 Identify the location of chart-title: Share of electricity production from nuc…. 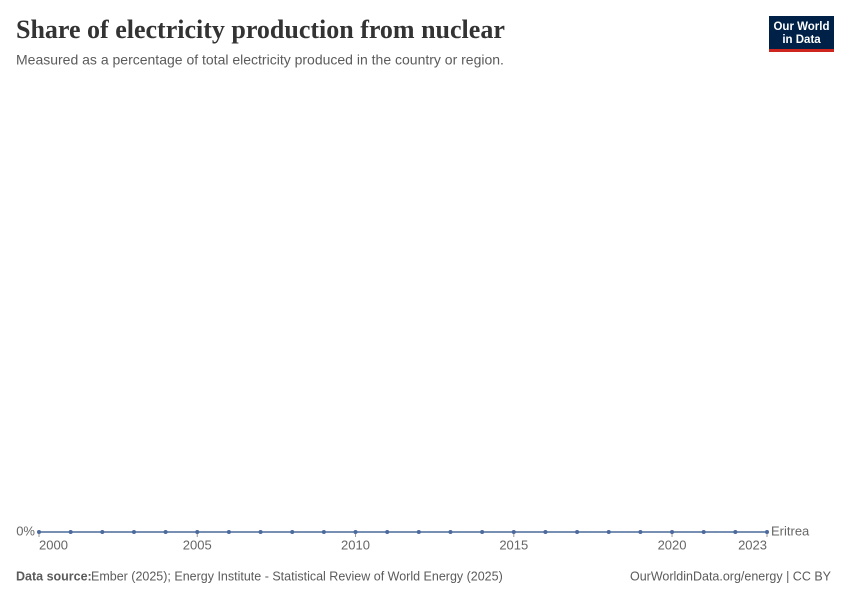
(260, 29).